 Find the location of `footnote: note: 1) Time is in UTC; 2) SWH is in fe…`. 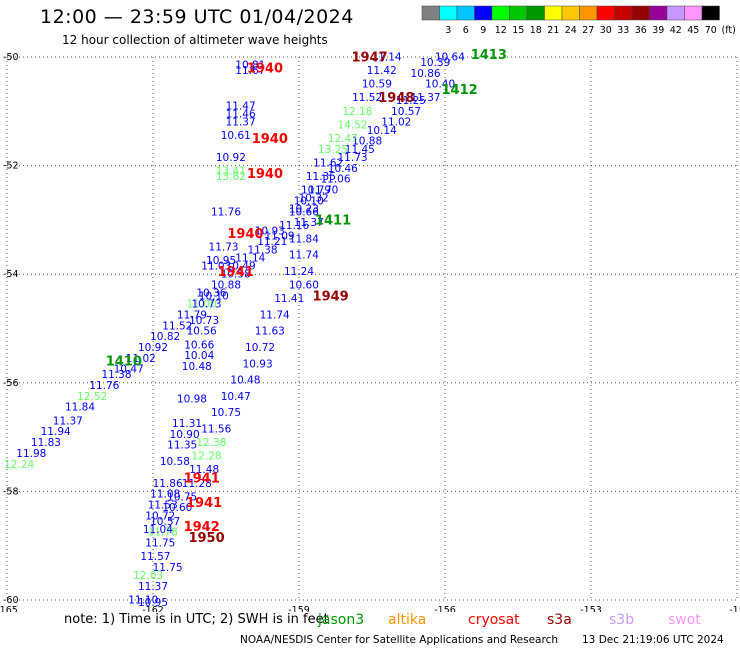

footnote: note: 1) Time is in UTC; 2) SWH is in fe… is located at coordinates (196, 619).